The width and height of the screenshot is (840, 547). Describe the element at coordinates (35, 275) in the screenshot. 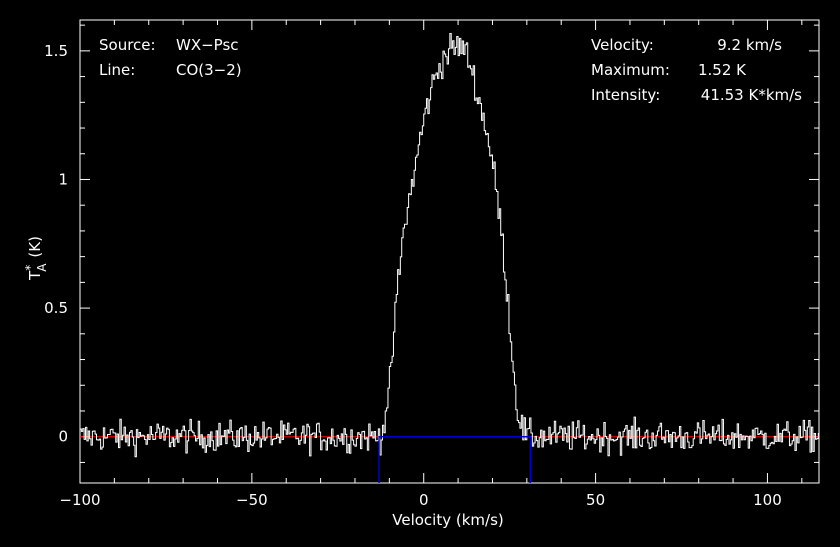

I see `y-axis-label-main: T` at that location.